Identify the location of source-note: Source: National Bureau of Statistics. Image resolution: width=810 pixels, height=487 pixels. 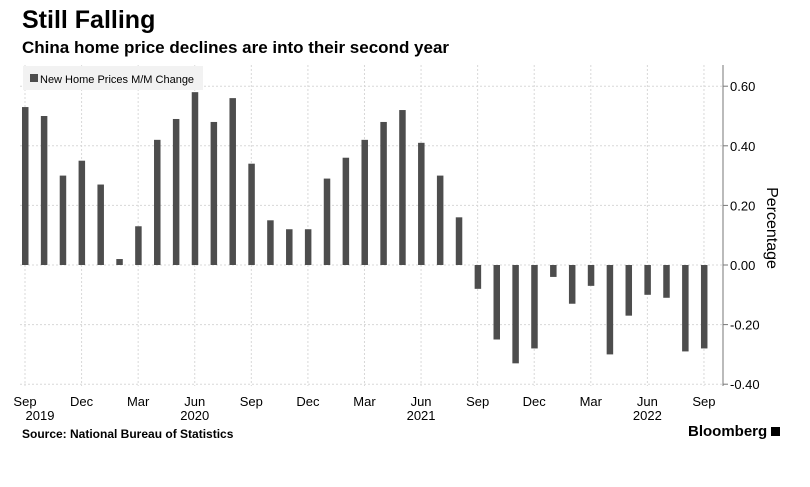
(128, 434).